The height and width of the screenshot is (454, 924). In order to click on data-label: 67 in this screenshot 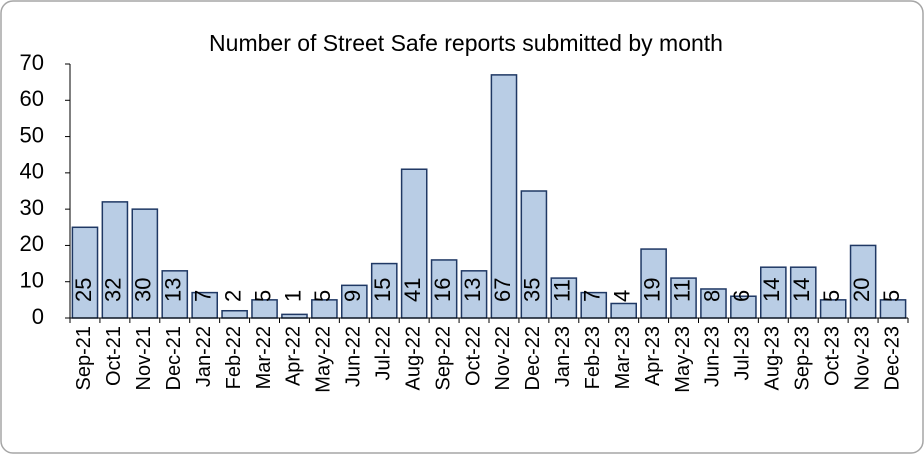, I will do `click(502, 290)`.